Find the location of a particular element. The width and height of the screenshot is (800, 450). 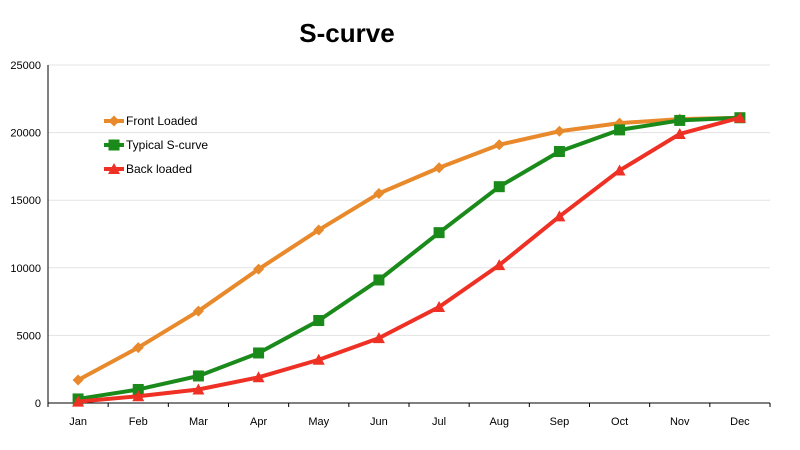

legend-item: Front Loaded is located at coordinates (150, 121).